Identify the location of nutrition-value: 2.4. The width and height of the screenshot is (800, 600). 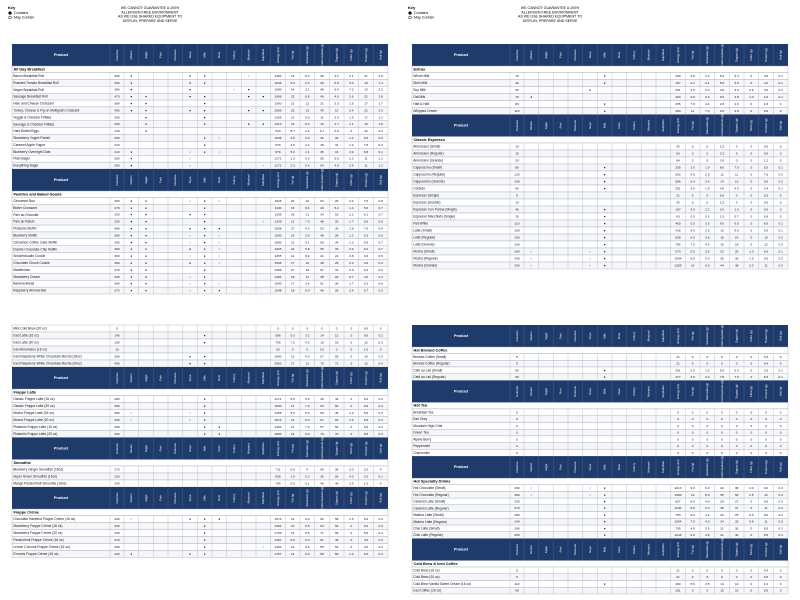
(351, 291).